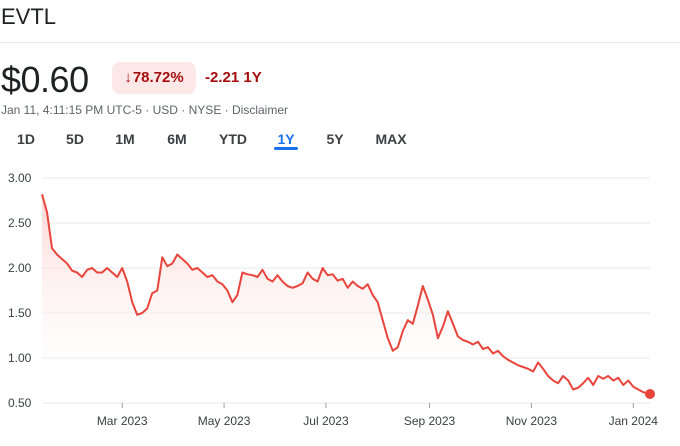 The height and width of the screenshot is (446, 680). Describe the element at coordinates (430, 421) in the screenshot. I see `x-tick-label: Sep 2023` at that location.